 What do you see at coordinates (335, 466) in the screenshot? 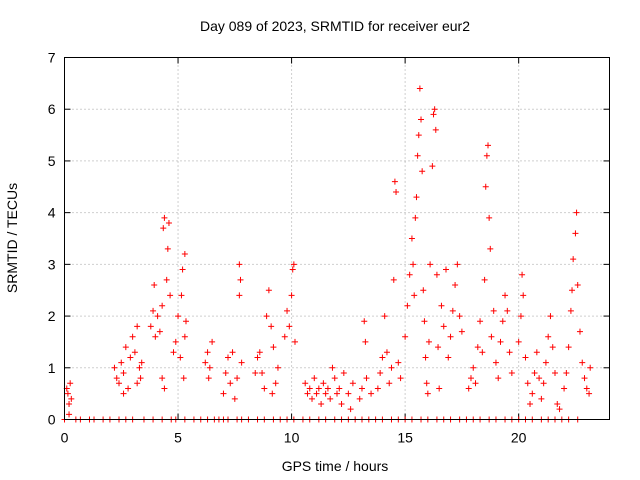
I see `x-axis-label: GPS time / hours` at bounding box center [335, 466].